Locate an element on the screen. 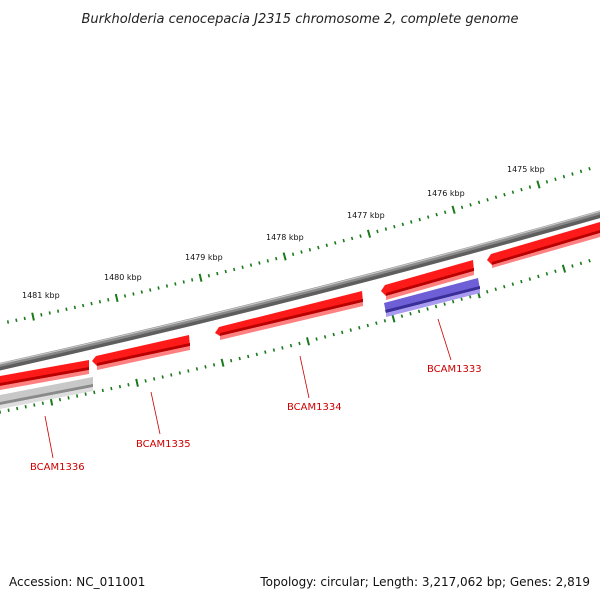 The image size is (600, 600). gene-bcam1333-forward is located at coordinates (427, 280).